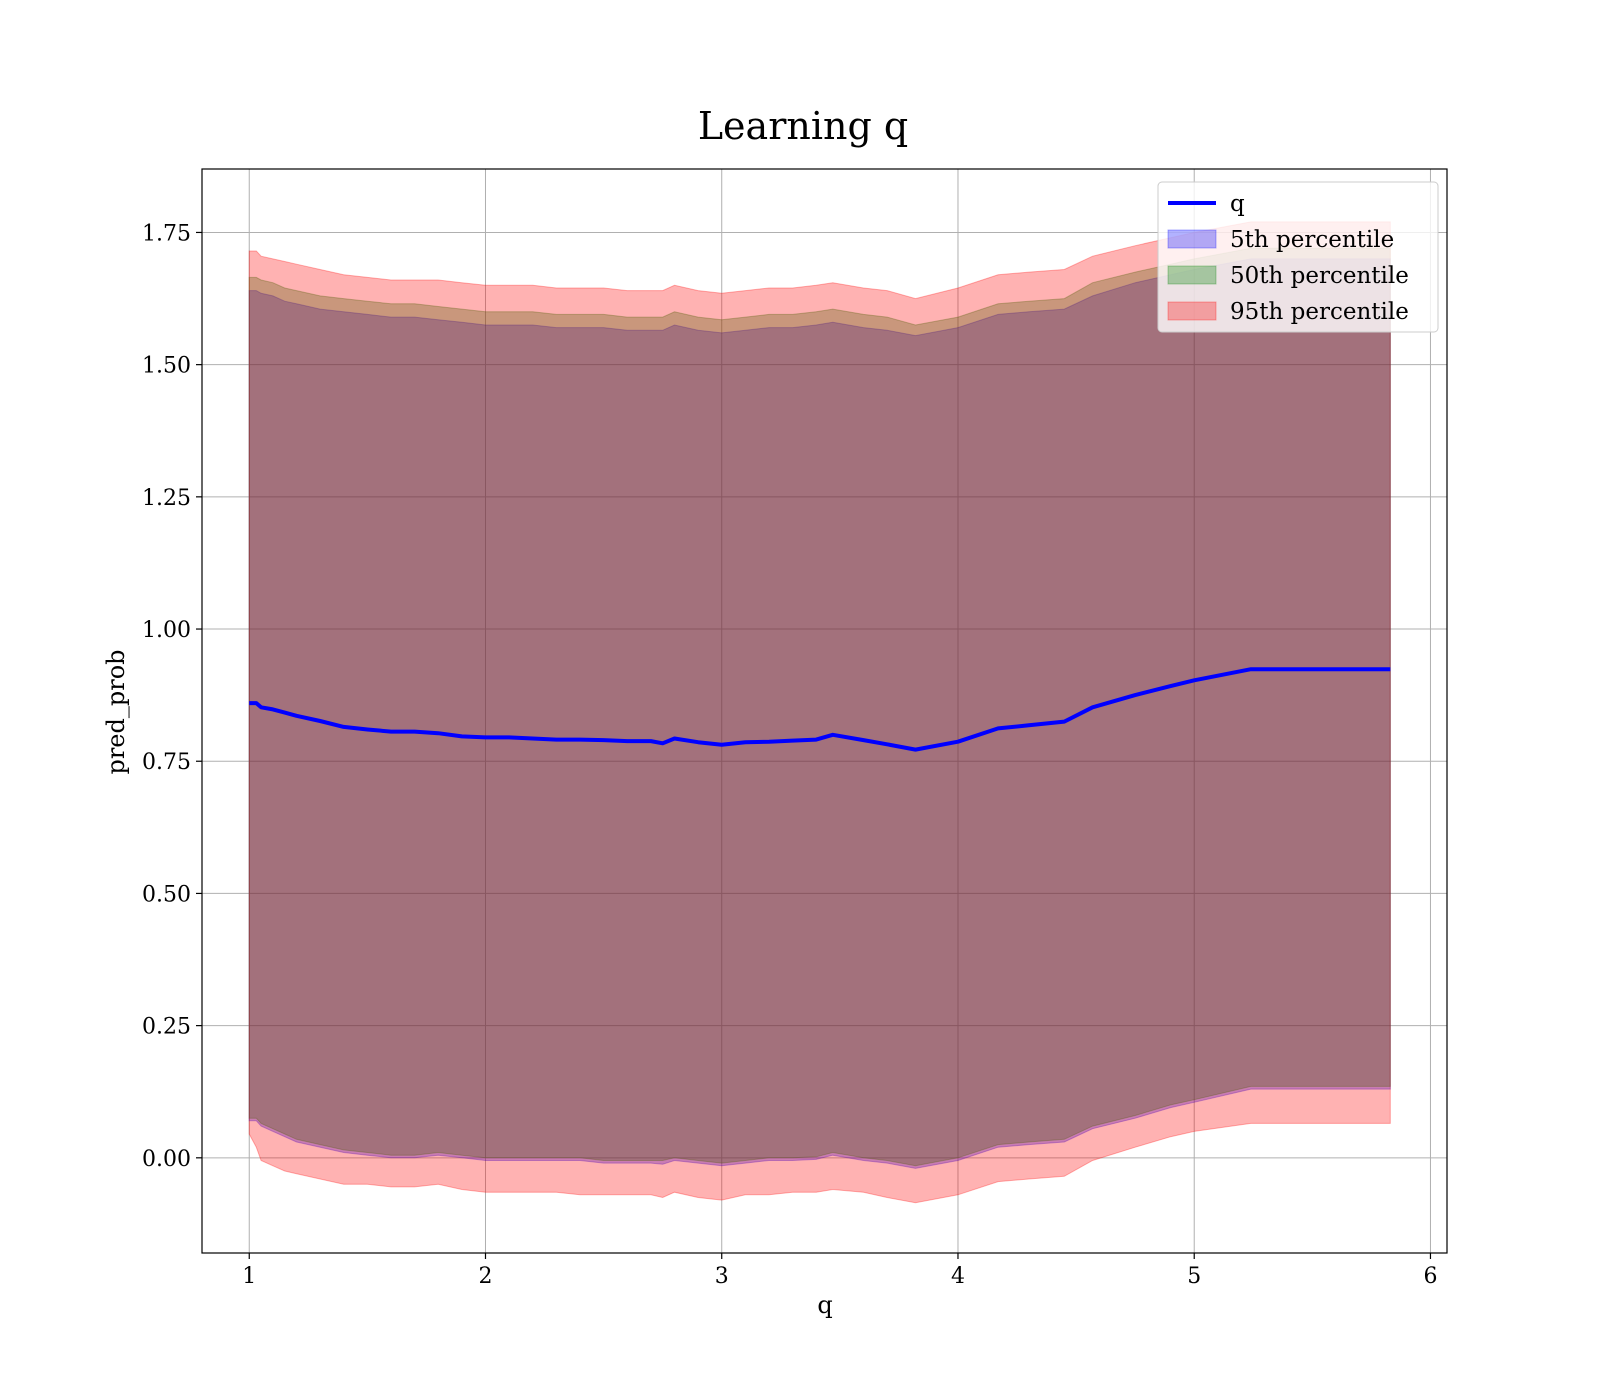 This screenshot has width=1600, height=1400. I want to click on legend-label: 50th percentile, so click(1319, 276).